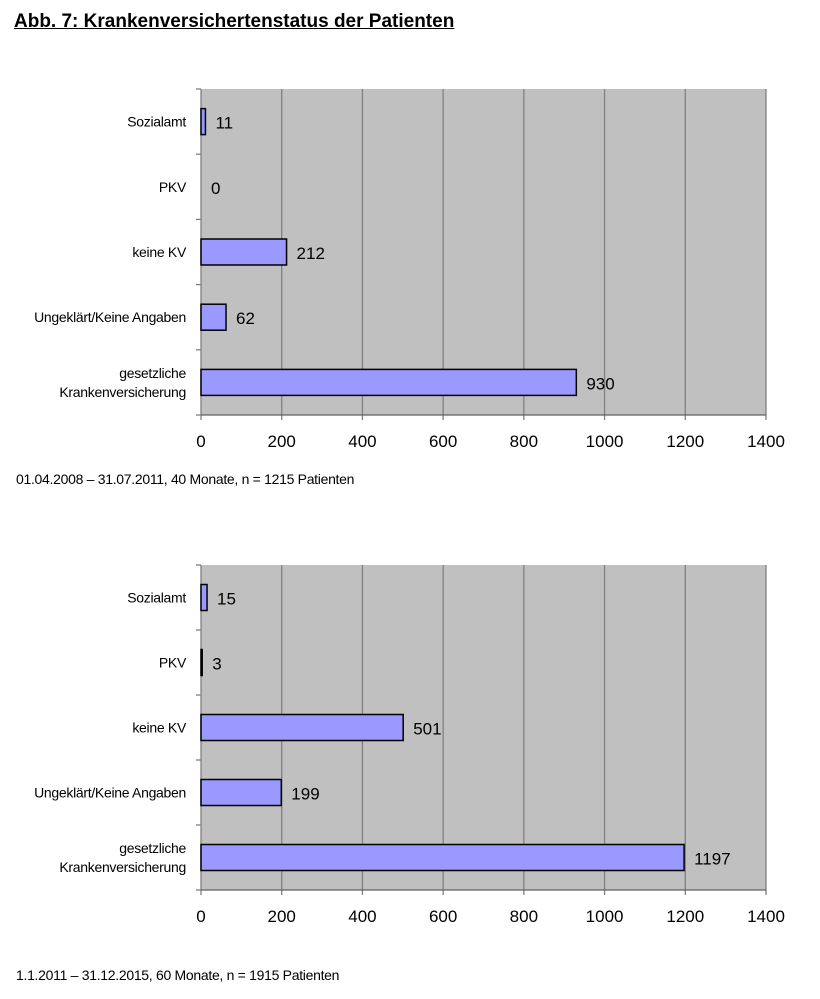  Describe the element at coordinates (224, 123) in the screenshot. I see `data-label: 11` at that location.